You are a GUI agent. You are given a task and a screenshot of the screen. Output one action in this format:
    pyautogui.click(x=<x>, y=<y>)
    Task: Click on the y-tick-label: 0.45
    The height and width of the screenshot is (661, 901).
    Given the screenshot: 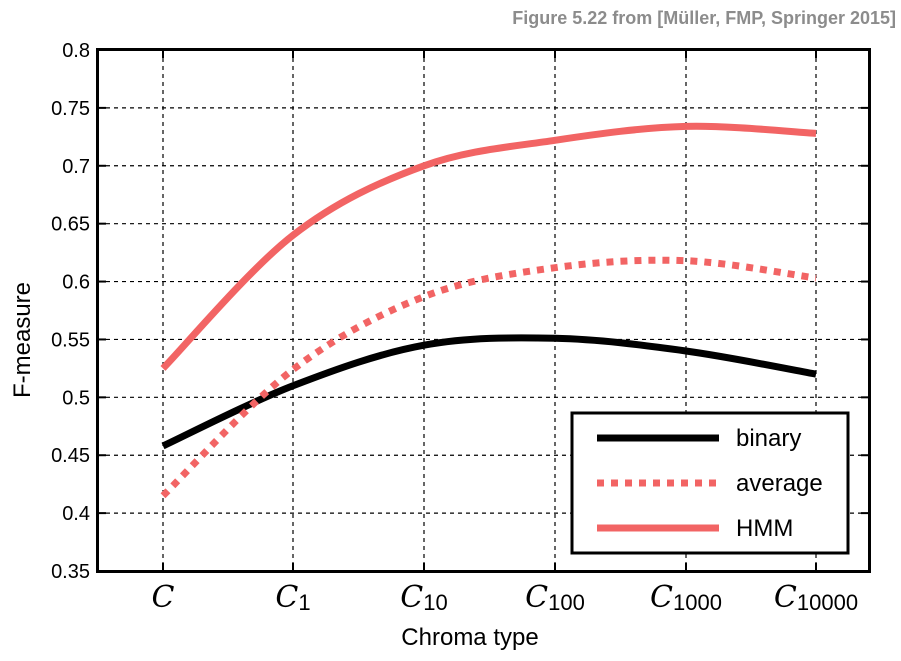 What is the action you would take?
    pyautogui.click(x=70, y=456)
    